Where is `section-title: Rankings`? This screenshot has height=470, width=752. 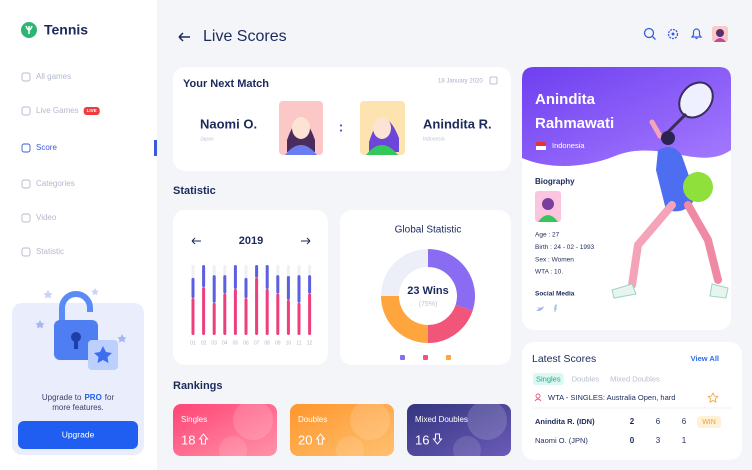 section-title: Rankings is located at coordinates (198, 386).